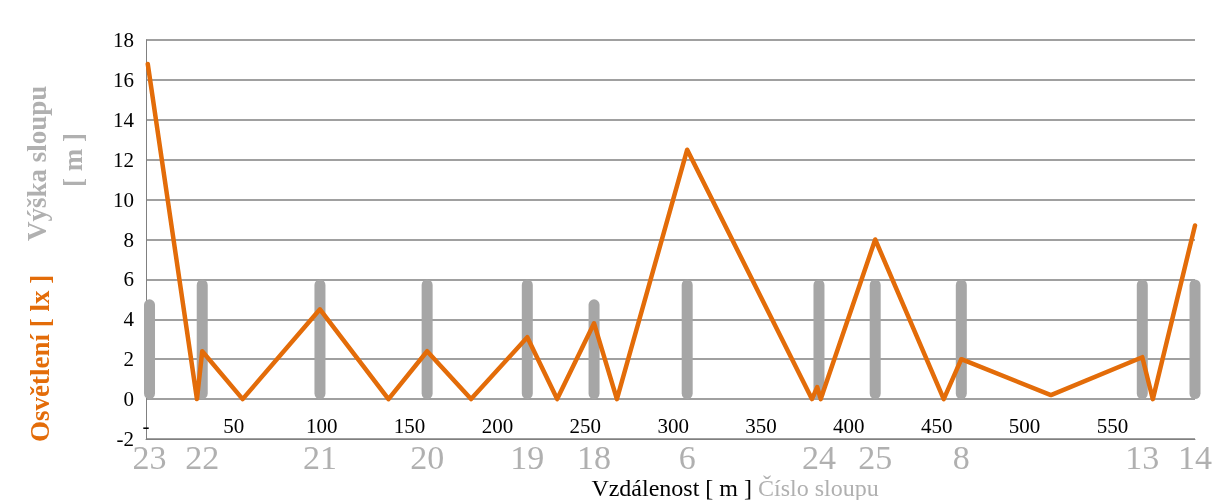 The width and height of the screenshot is (1223, 500). What do you see at coordinates (427, 457) in the screenshot?
I see `annotation: 20` at bounding box center [427, 457].